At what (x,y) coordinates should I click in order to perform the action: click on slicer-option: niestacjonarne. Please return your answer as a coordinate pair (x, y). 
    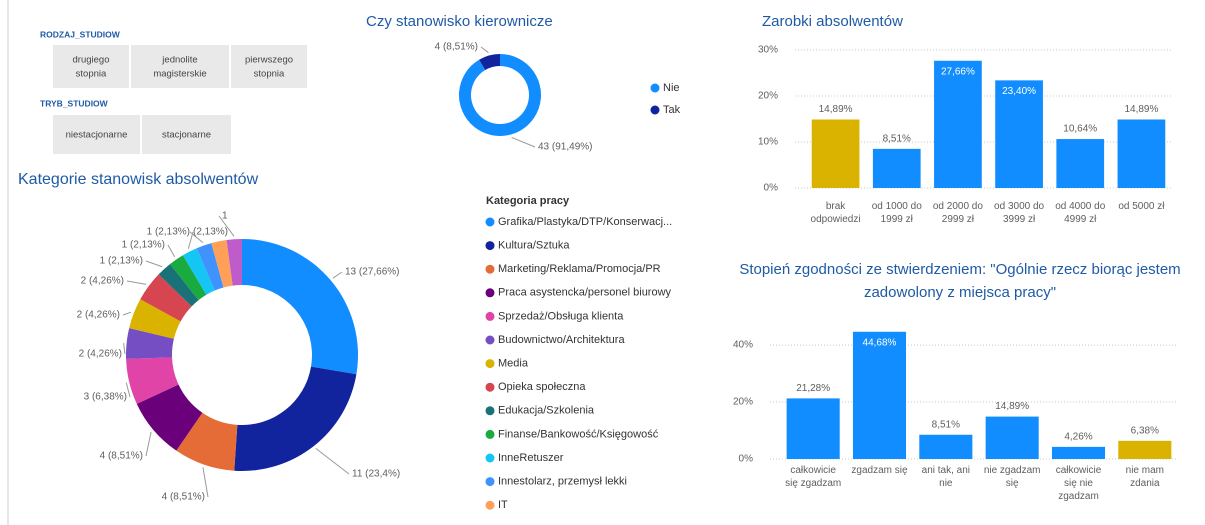
    Looking at the image, I should click on (97, 134).